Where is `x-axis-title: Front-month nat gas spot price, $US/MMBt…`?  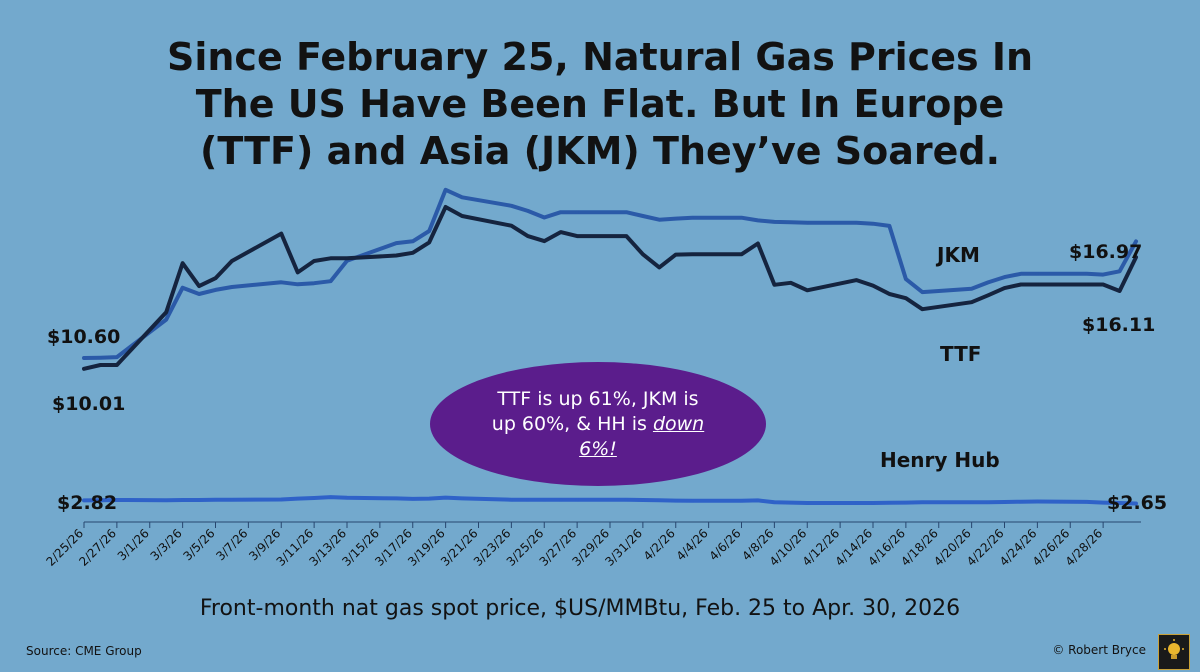 x-axis-title: Front-month nat gas spot price, $US/MMBt… is located at coordinates (580, 608).